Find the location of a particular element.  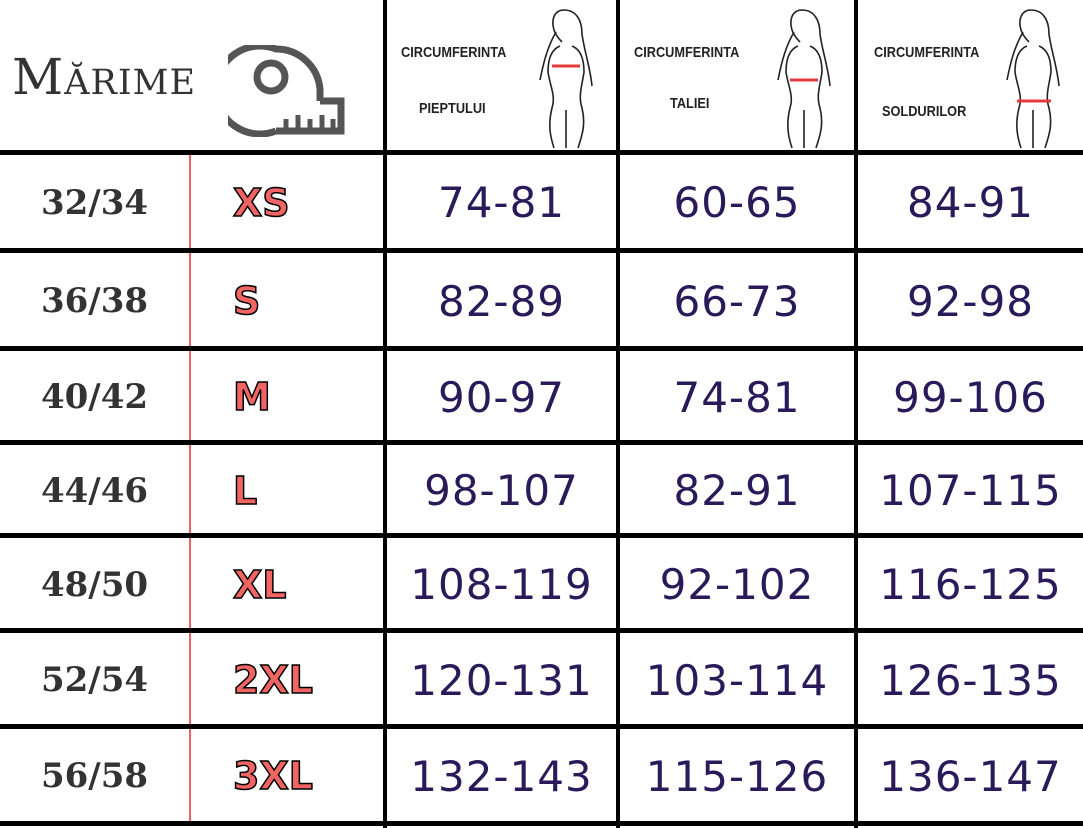

eu-size: 32/34 is located at coordinates (94, 202).